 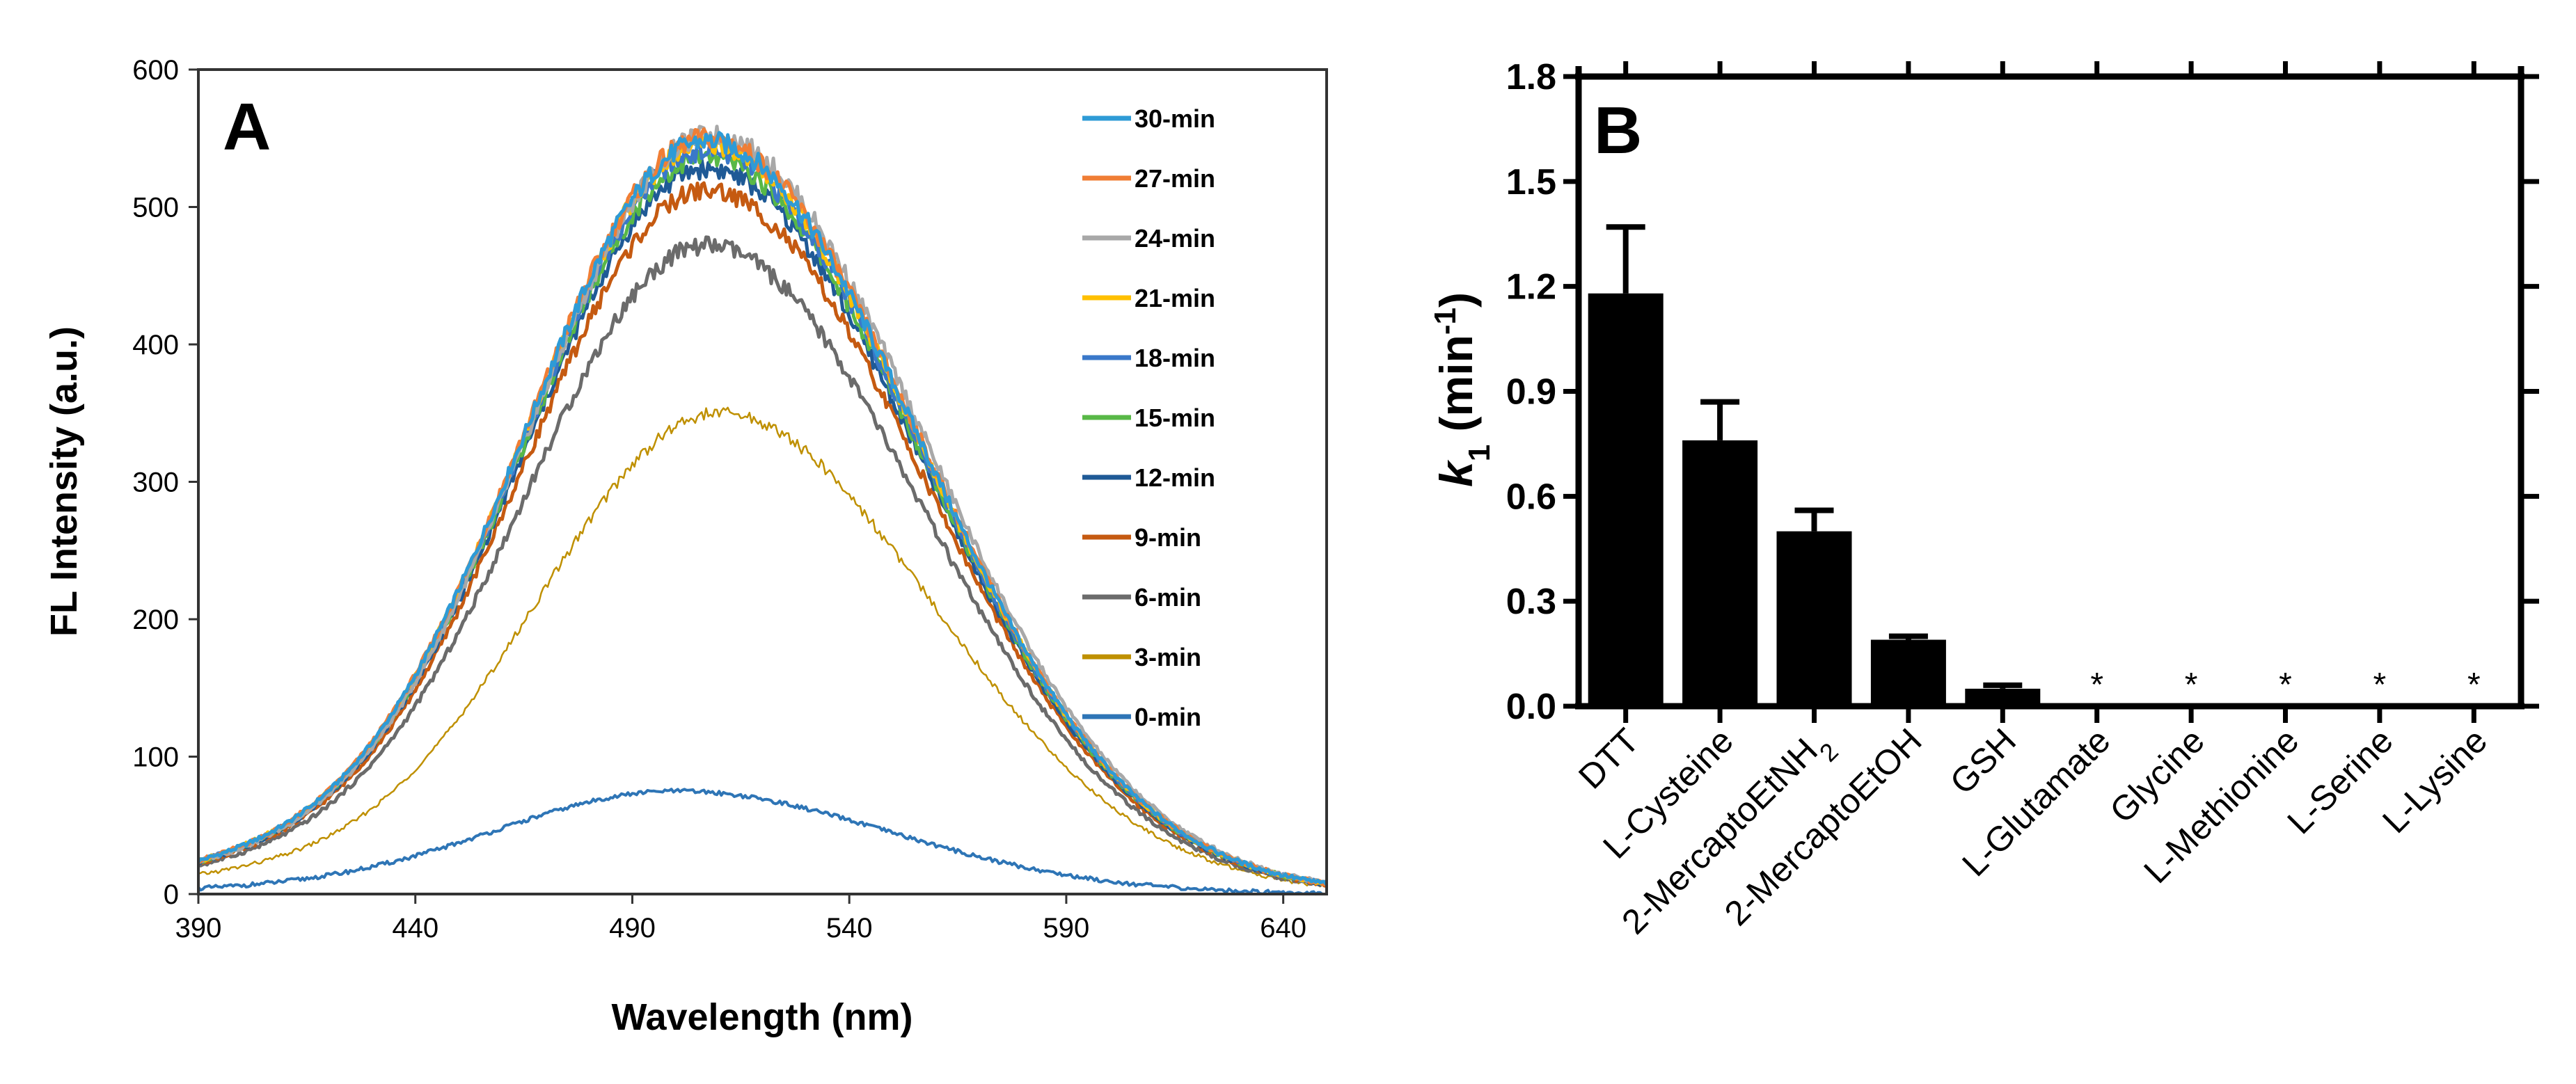 What do you see at coordinates (1175, 358) in the screenshot?
I see `legend-label-18-min: 18-min` at bounding box center [1175, 358].